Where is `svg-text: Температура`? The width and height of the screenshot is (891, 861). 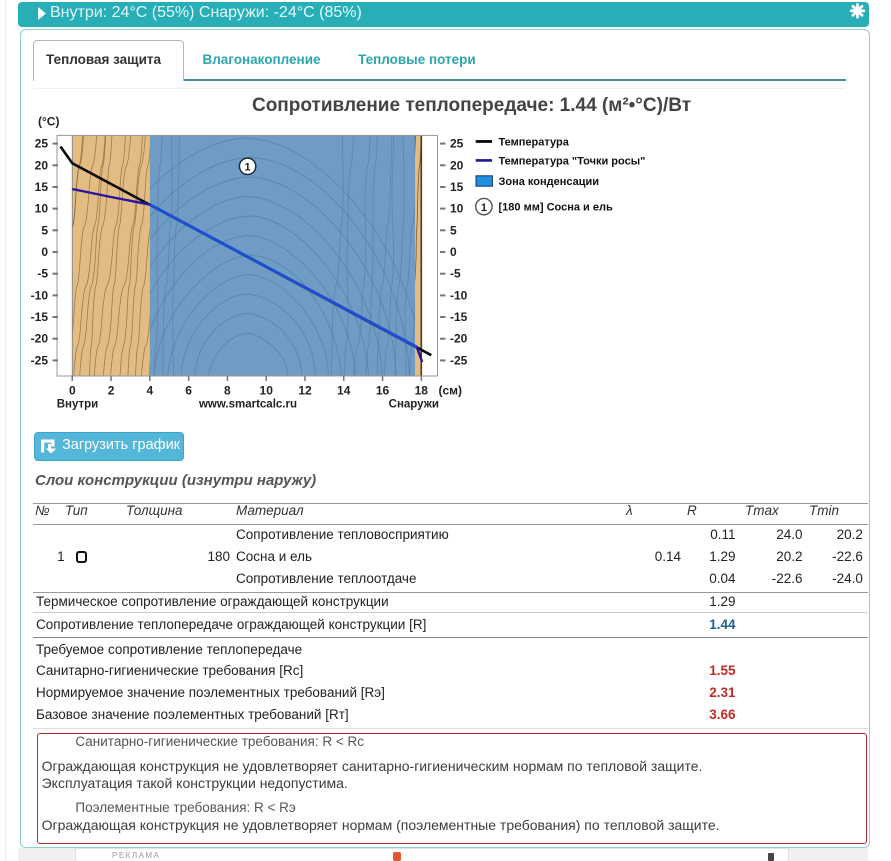
svg-text: Температура is located at coordinates (534, 143).